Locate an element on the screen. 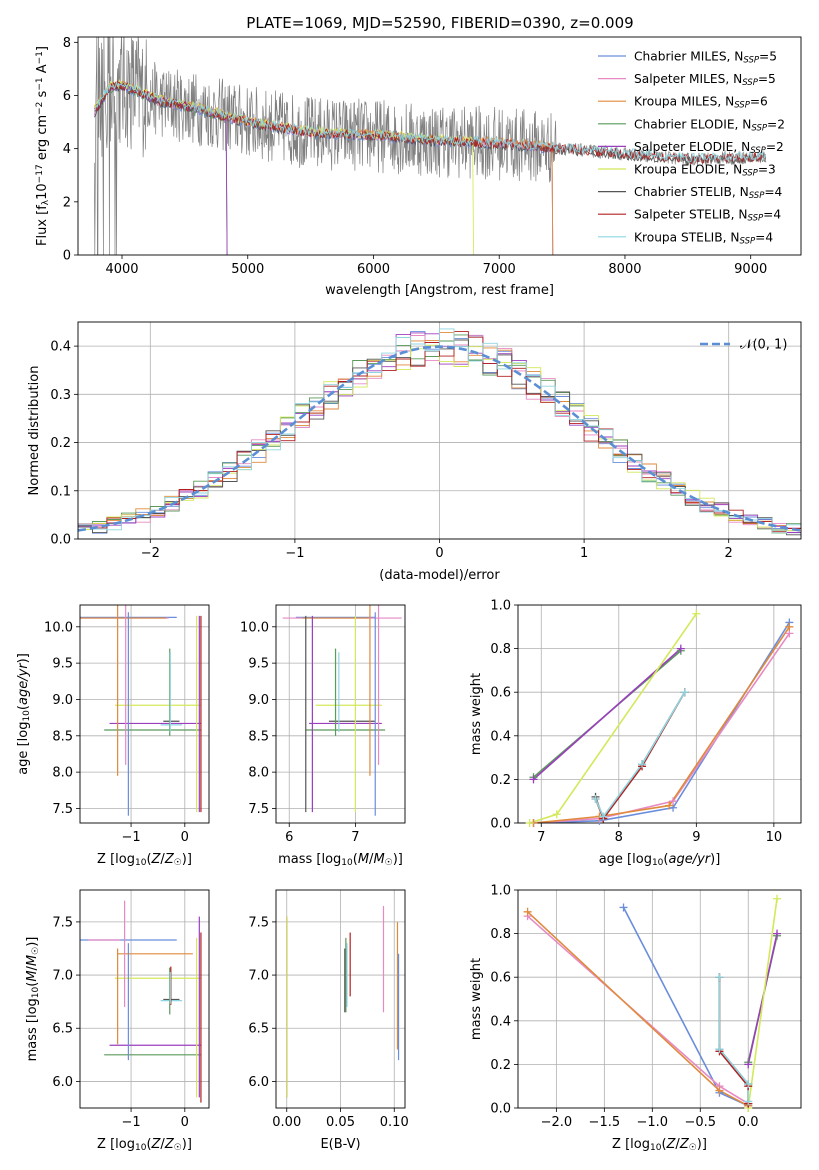  legend-val: =5 is located at coordinates (767, 79).